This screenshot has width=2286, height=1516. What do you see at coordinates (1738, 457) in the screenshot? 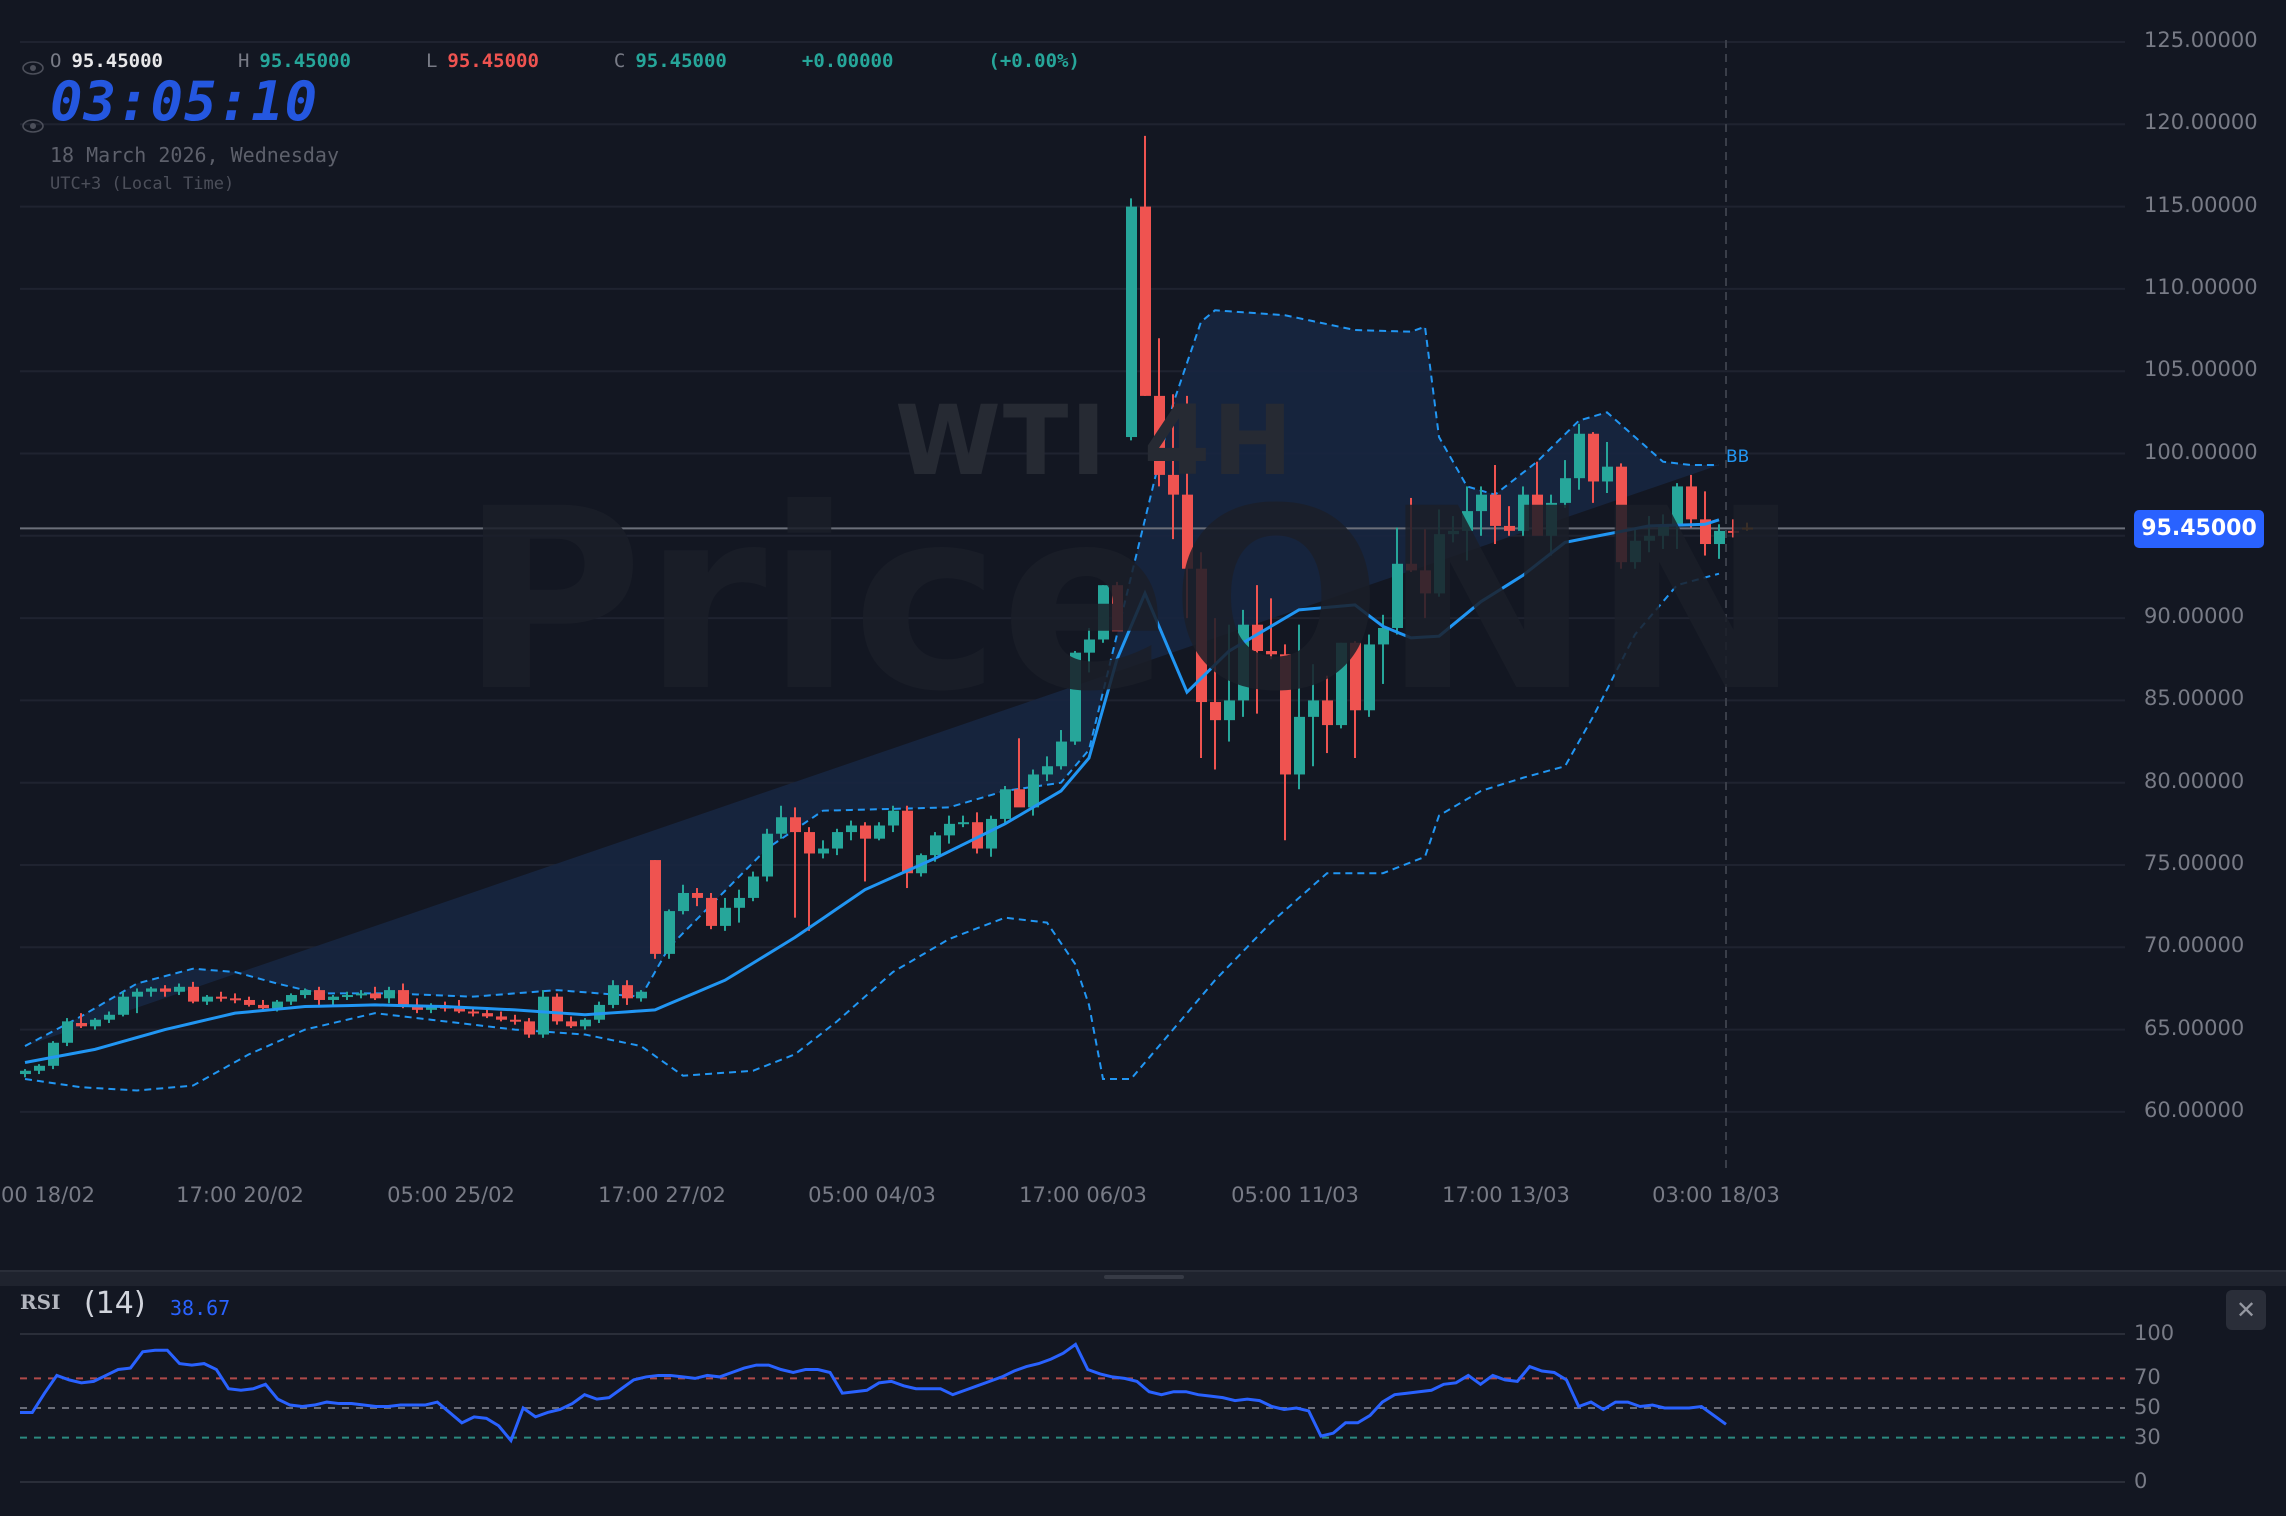
I see `bb-indicator-label: BB` at bounding box center [1738, 457].